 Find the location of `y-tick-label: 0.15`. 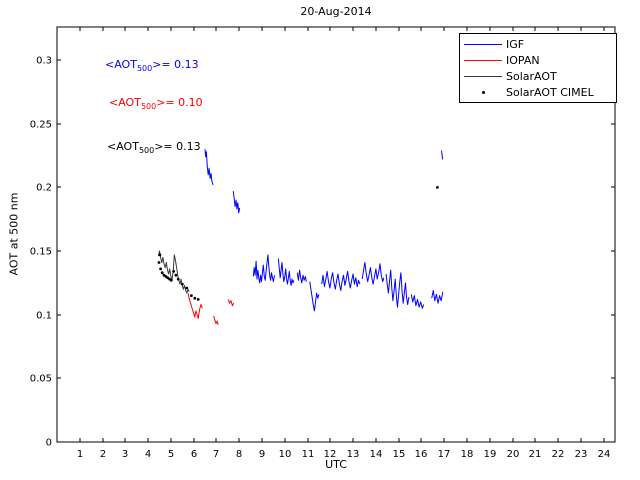

y-tick-label: 0.15 is located at coordinates (41, 252).